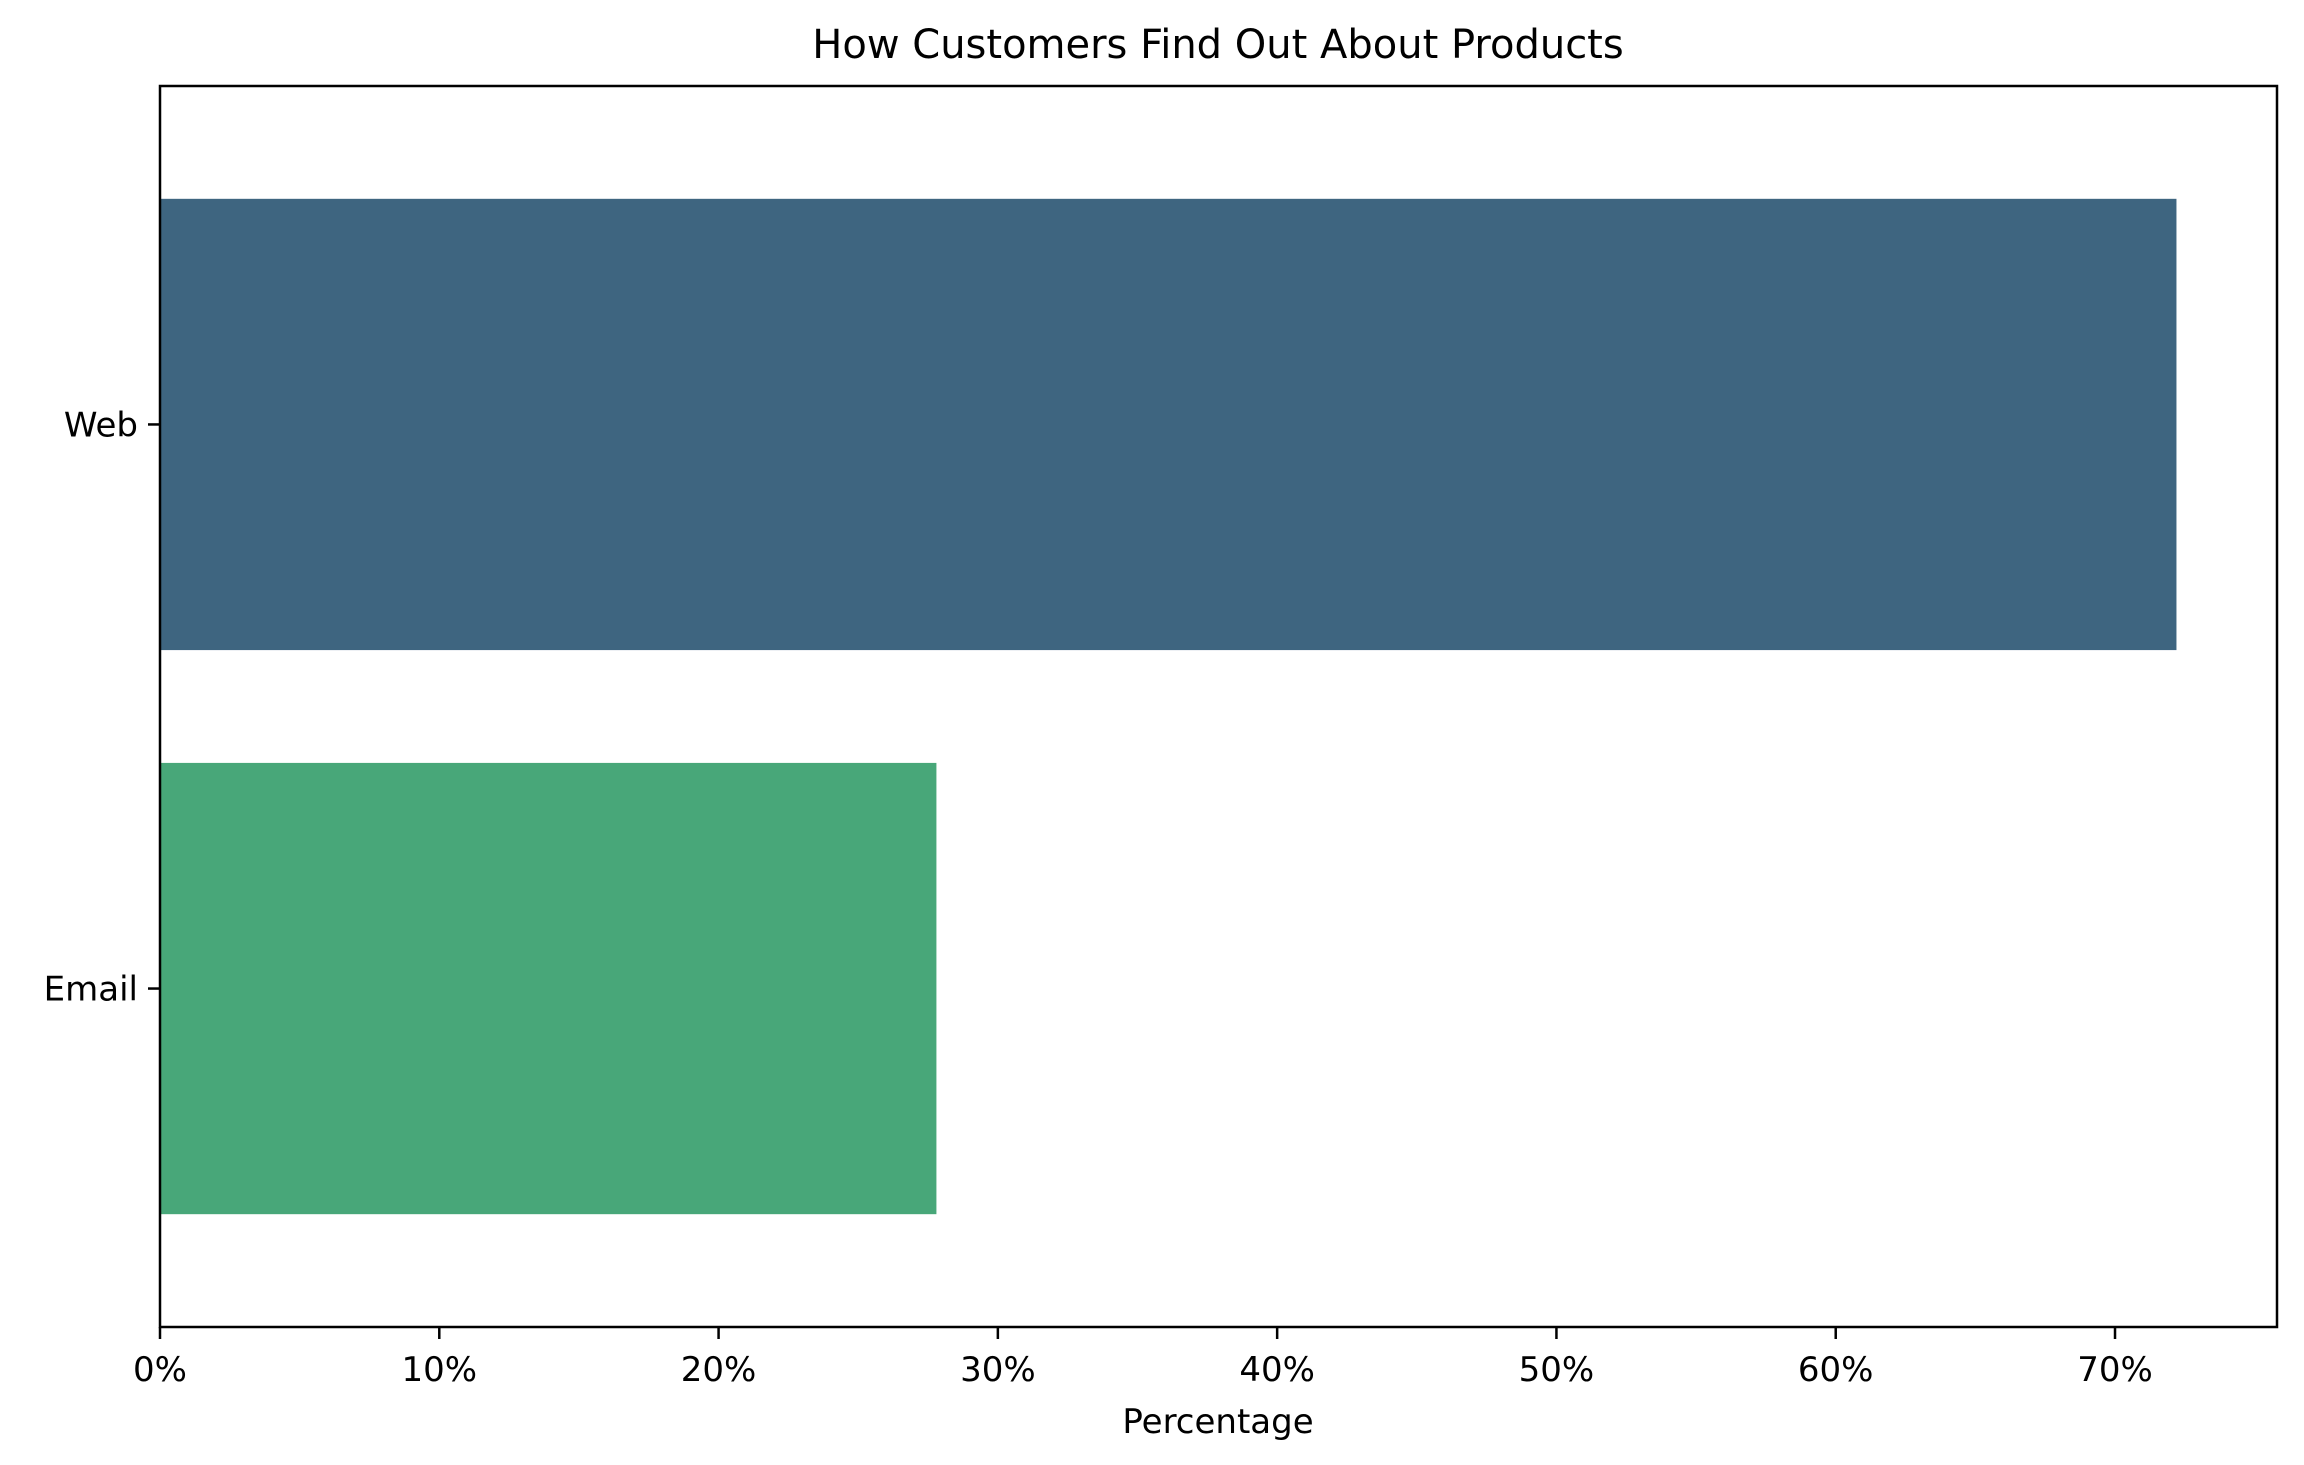 The width and height of the screenshot is (2304, 1465). I want to click on bar-email, so click(548, 988).